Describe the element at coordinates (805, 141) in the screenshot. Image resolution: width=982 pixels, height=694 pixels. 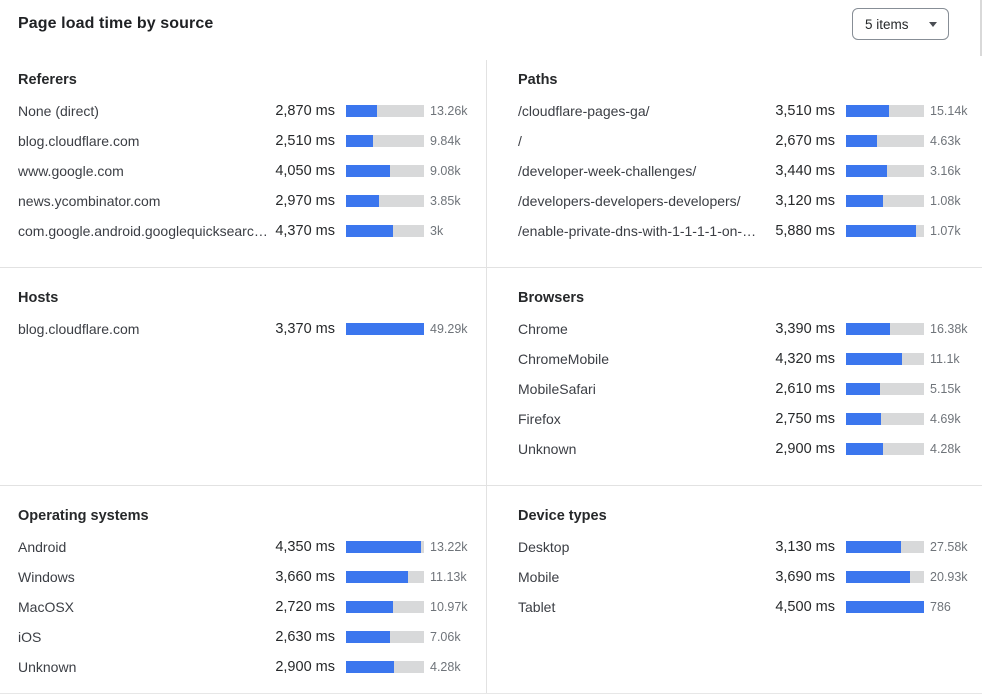
I see `row-load-time: 2,670 ms` at that location.